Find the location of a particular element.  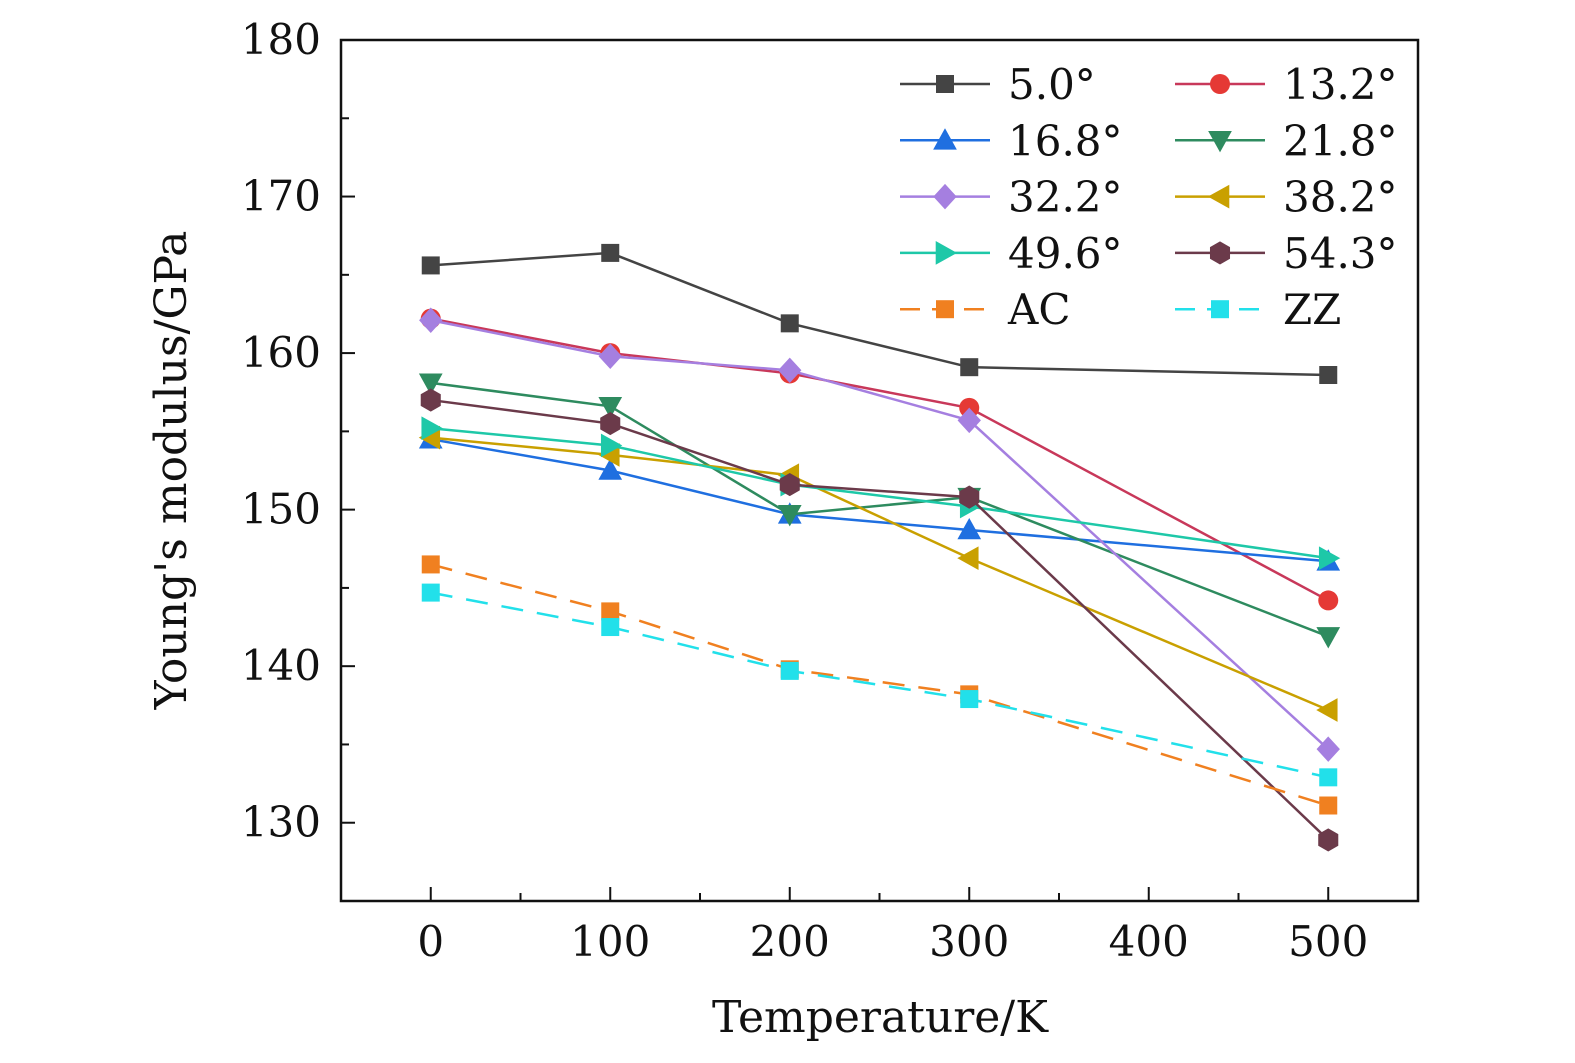

legend-item: 13.2° is located at coordinates (1286, 84).